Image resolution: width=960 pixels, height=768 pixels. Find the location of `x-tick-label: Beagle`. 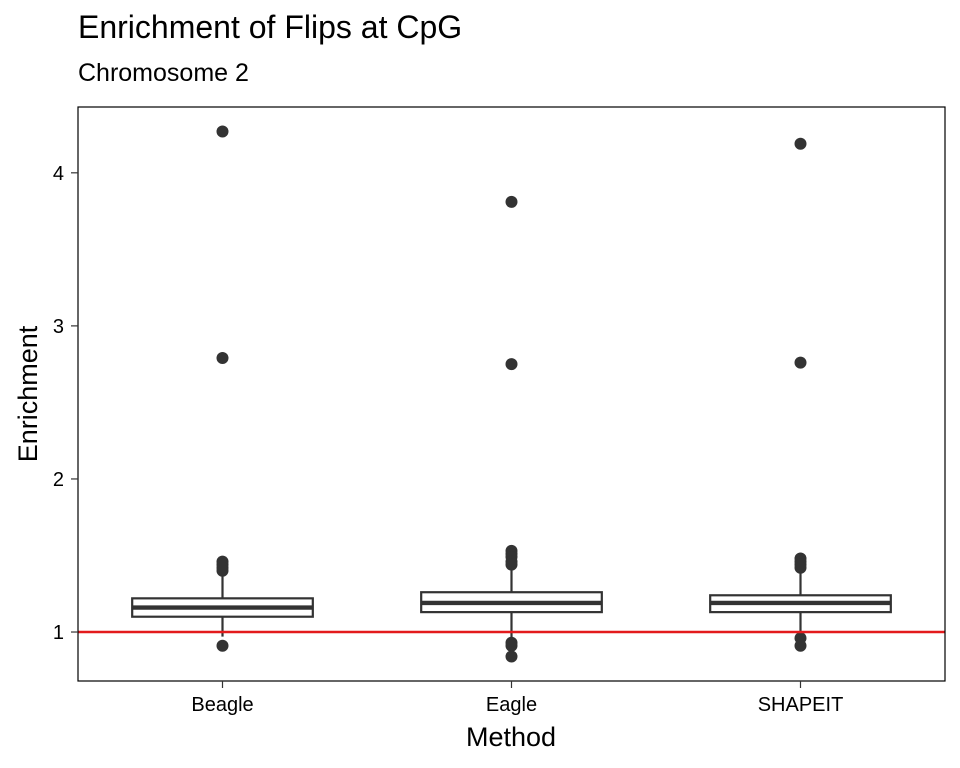

x-tick-label: Beagle is located at coordinates (222, 705).